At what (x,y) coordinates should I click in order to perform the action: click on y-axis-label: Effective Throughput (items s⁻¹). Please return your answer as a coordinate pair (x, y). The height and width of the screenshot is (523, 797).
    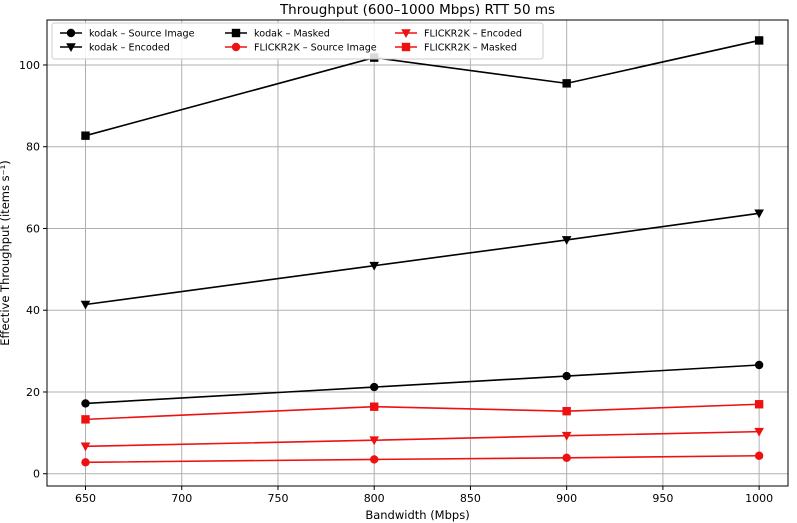
    Looking at the image, I should click on (6, 253).